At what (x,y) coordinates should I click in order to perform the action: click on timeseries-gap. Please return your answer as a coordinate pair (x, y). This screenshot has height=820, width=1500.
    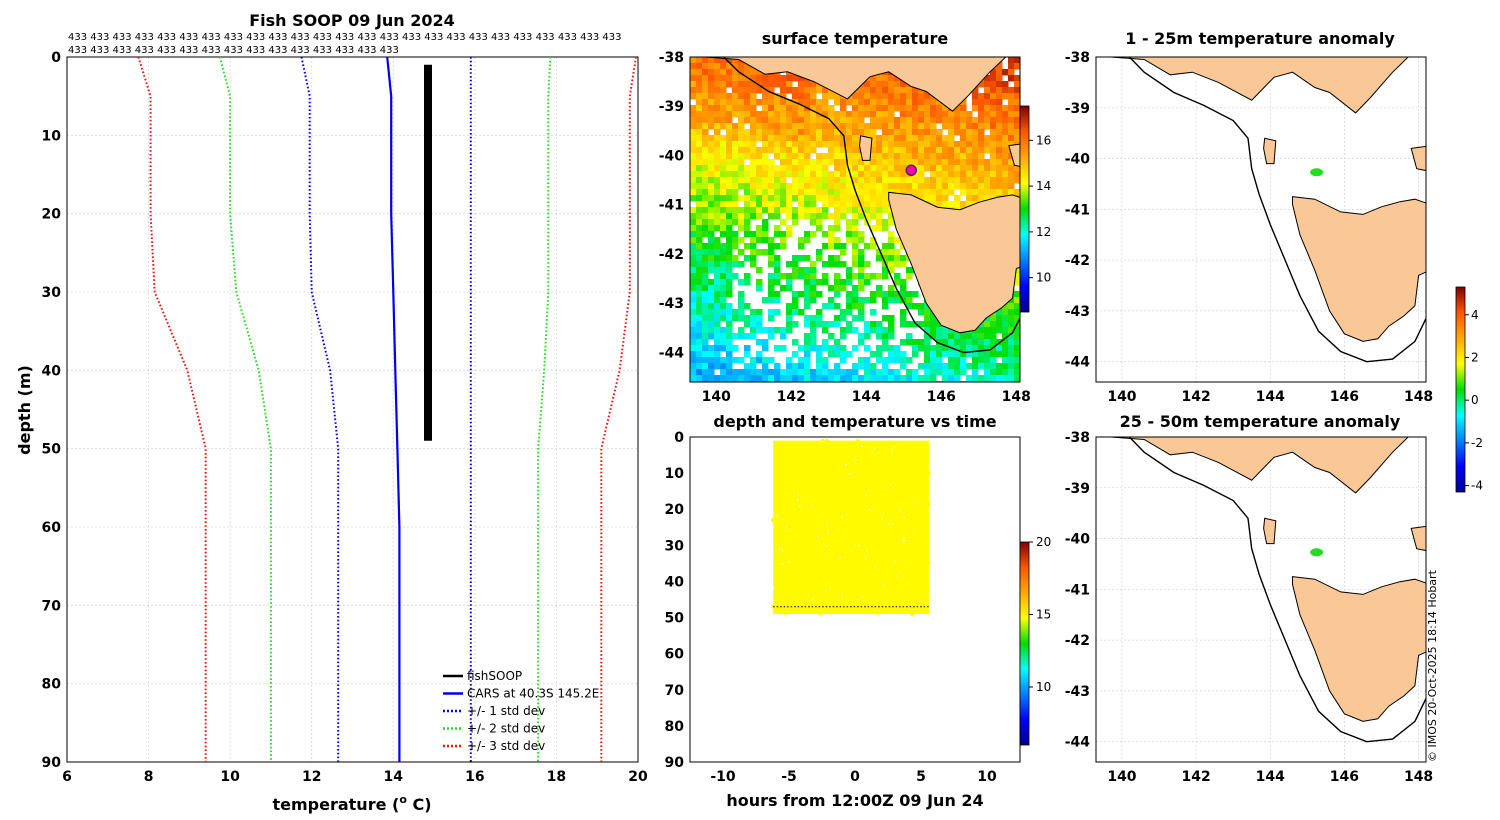
    Looking at the image, I should click on (846, 464).